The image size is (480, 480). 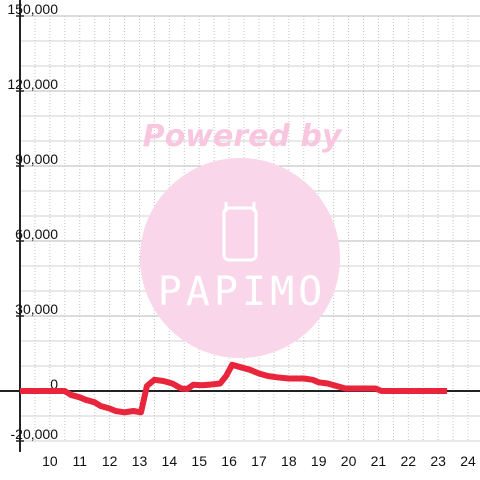 I want to click on y-tick-label: 0, so click(x=54, y=384).